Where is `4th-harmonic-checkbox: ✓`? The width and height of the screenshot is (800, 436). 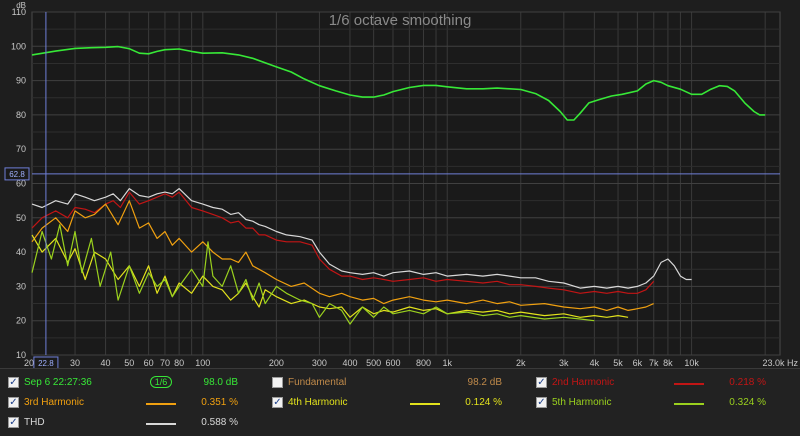
4th-harmonic-checkbox: ✓ is located at coordinates (277, 402).